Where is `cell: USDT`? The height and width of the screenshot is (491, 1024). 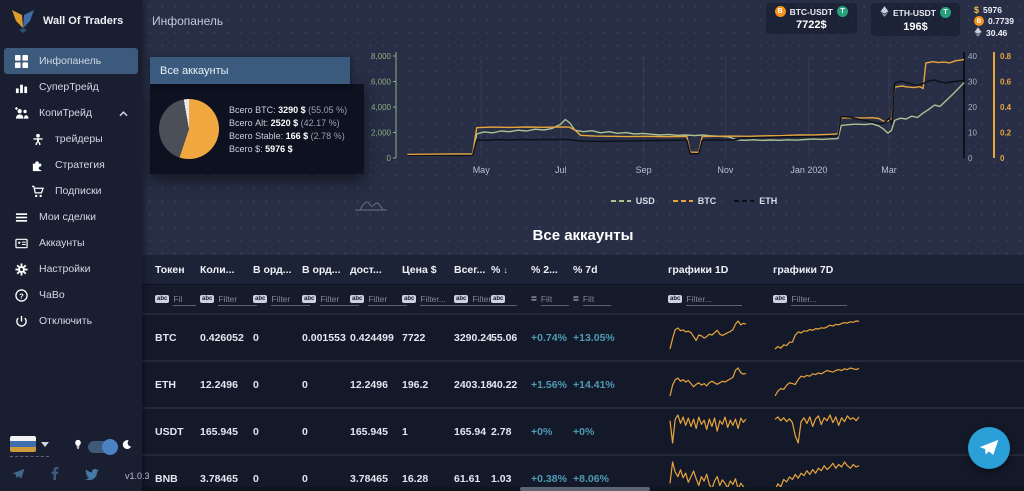 cell: USDT is located at coordinates (169, 431).